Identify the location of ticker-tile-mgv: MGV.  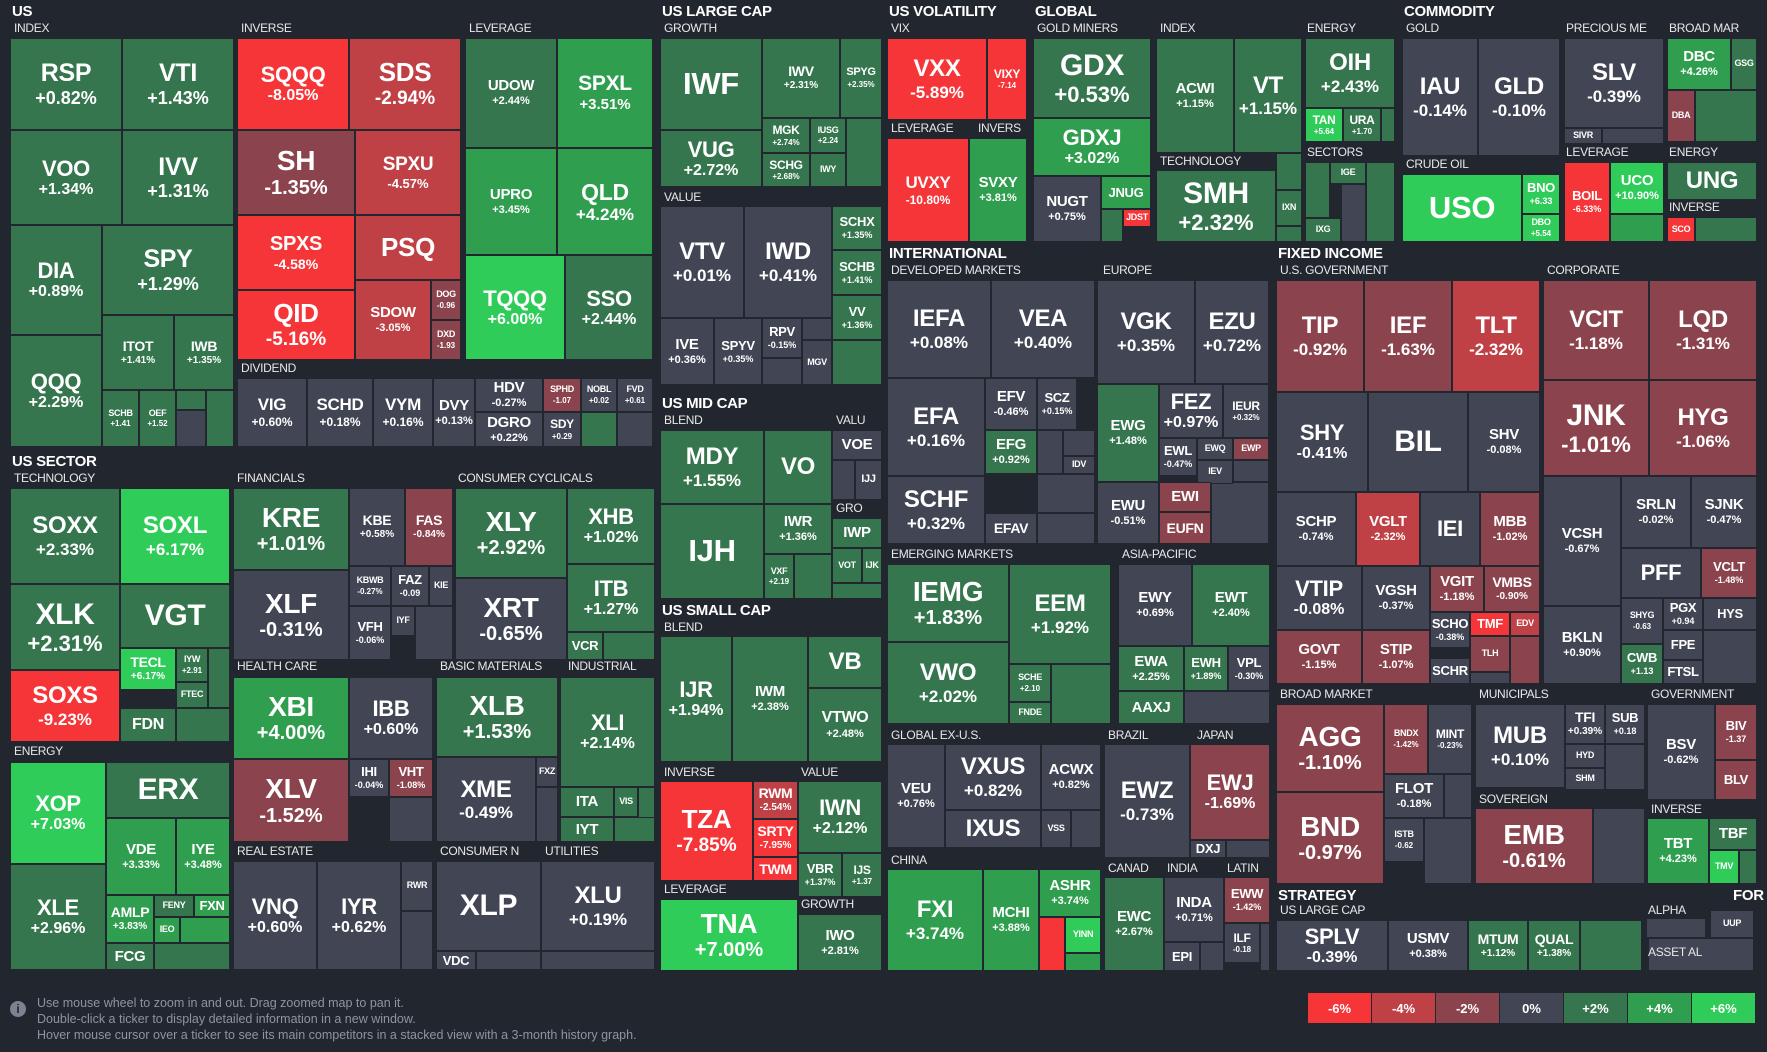
(817, 362).